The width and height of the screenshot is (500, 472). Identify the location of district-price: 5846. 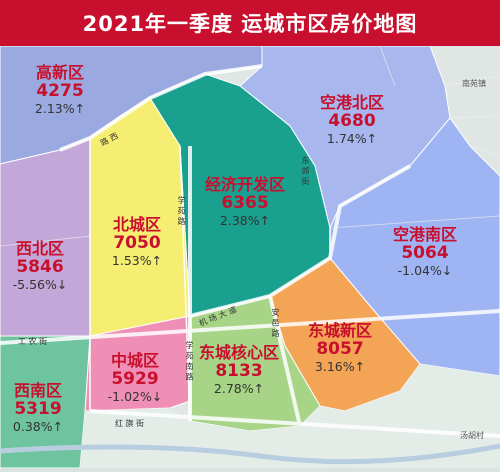
(40, 267).